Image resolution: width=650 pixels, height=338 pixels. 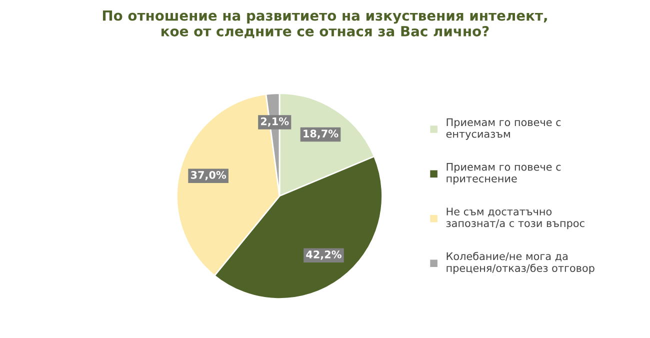 I want to click on legend-label: Приемам го повече с ентусиазъм, so click(x=503, y=129).